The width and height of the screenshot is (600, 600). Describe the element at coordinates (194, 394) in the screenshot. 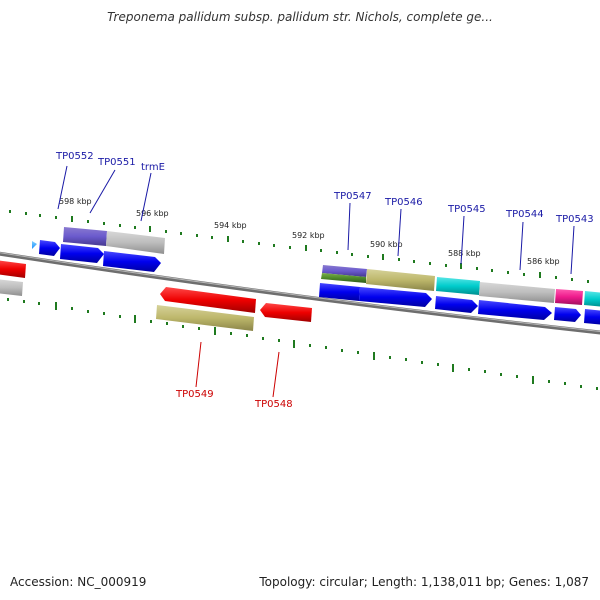

I see `gene-label: TP0549` at that location.